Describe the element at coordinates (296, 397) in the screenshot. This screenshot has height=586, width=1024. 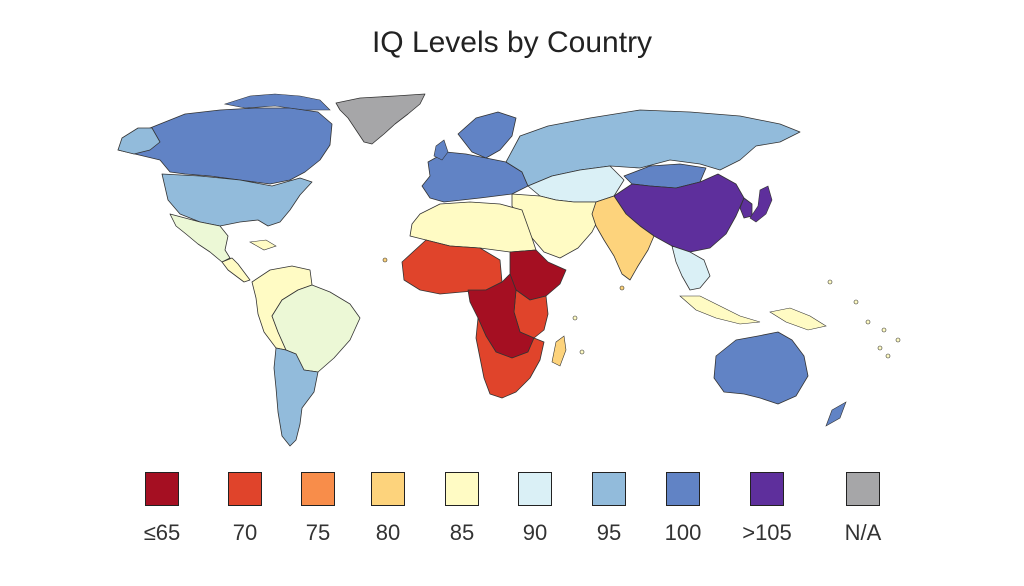
I see `region-argentina-chile` at that location.